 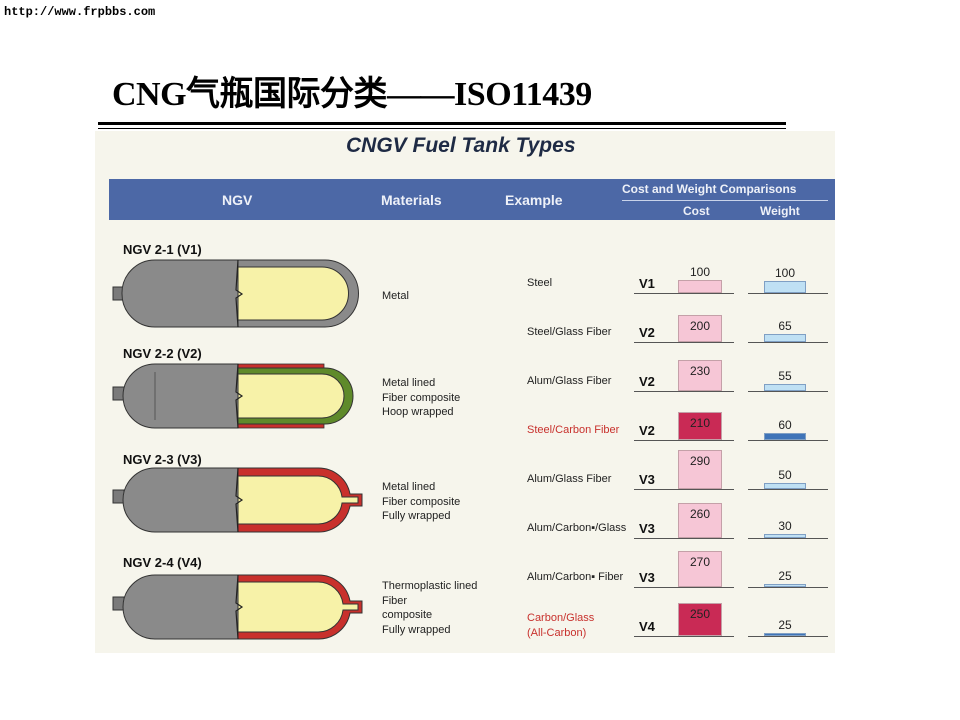 I want to click on table-header-band, so click(x=472, y=199).